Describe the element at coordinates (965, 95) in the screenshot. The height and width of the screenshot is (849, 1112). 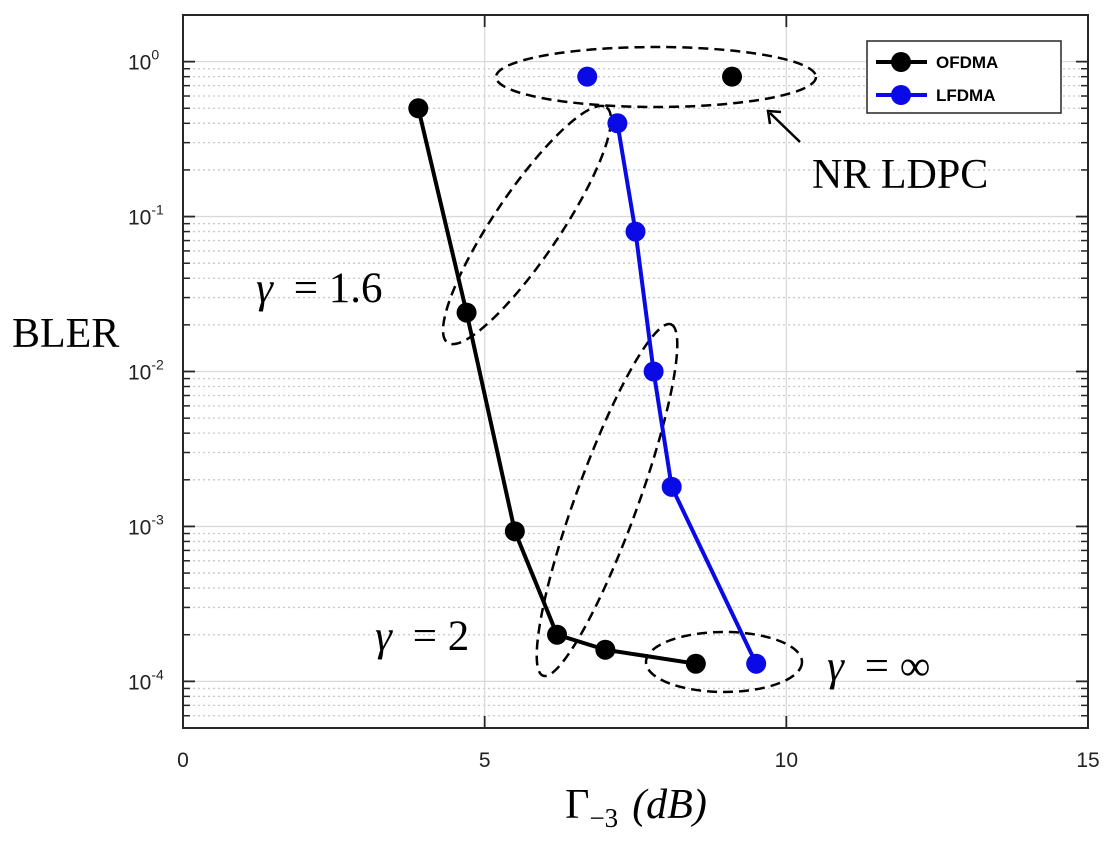
I see `legend-lfdma-label: LFDMA` at that location.